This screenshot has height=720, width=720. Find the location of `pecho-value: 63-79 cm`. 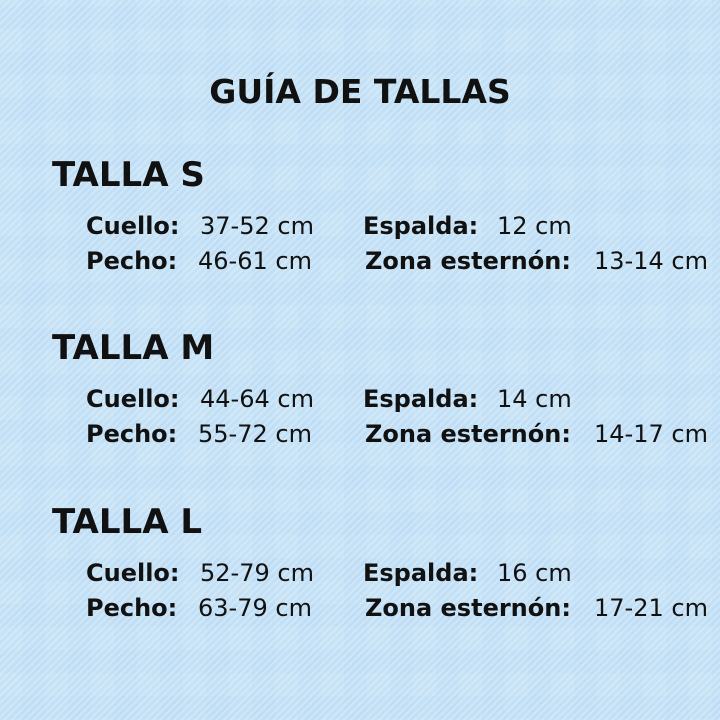

pecho-value: 63-79 cm is located at coordinates (255, 608).